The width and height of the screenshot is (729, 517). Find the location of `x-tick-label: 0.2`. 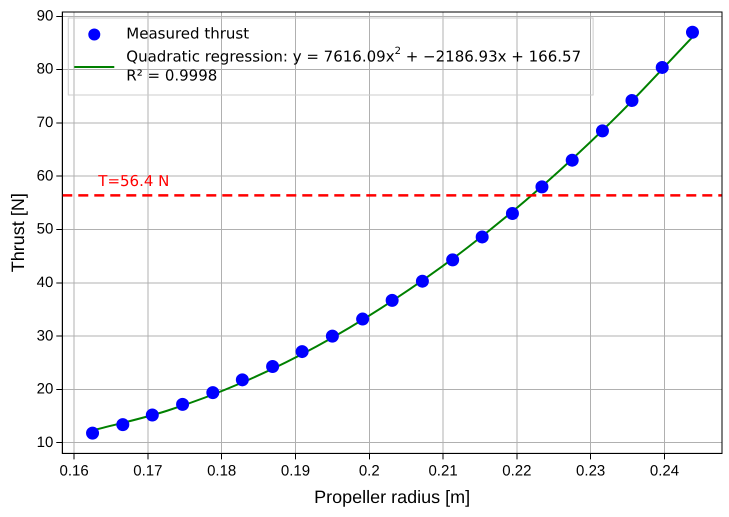

x-tick-label: 0.2 is located at coordinates (369, 471).